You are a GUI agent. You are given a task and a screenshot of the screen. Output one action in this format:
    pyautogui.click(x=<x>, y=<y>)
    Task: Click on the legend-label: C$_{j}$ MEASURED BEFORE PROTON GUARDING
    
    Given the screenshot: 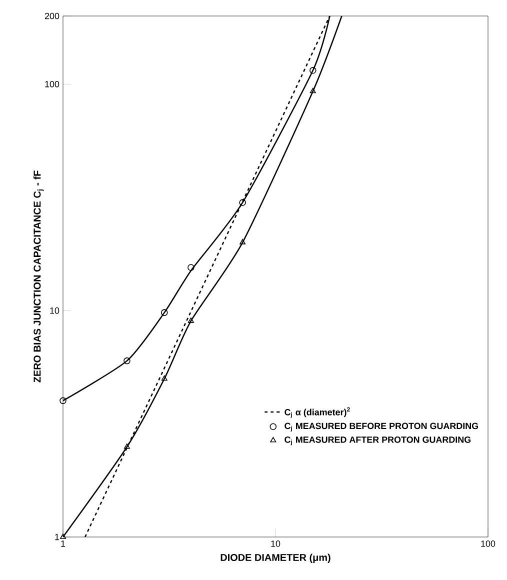 What is the action you would take?
    pyautogui.click(x=381, y=427)
    